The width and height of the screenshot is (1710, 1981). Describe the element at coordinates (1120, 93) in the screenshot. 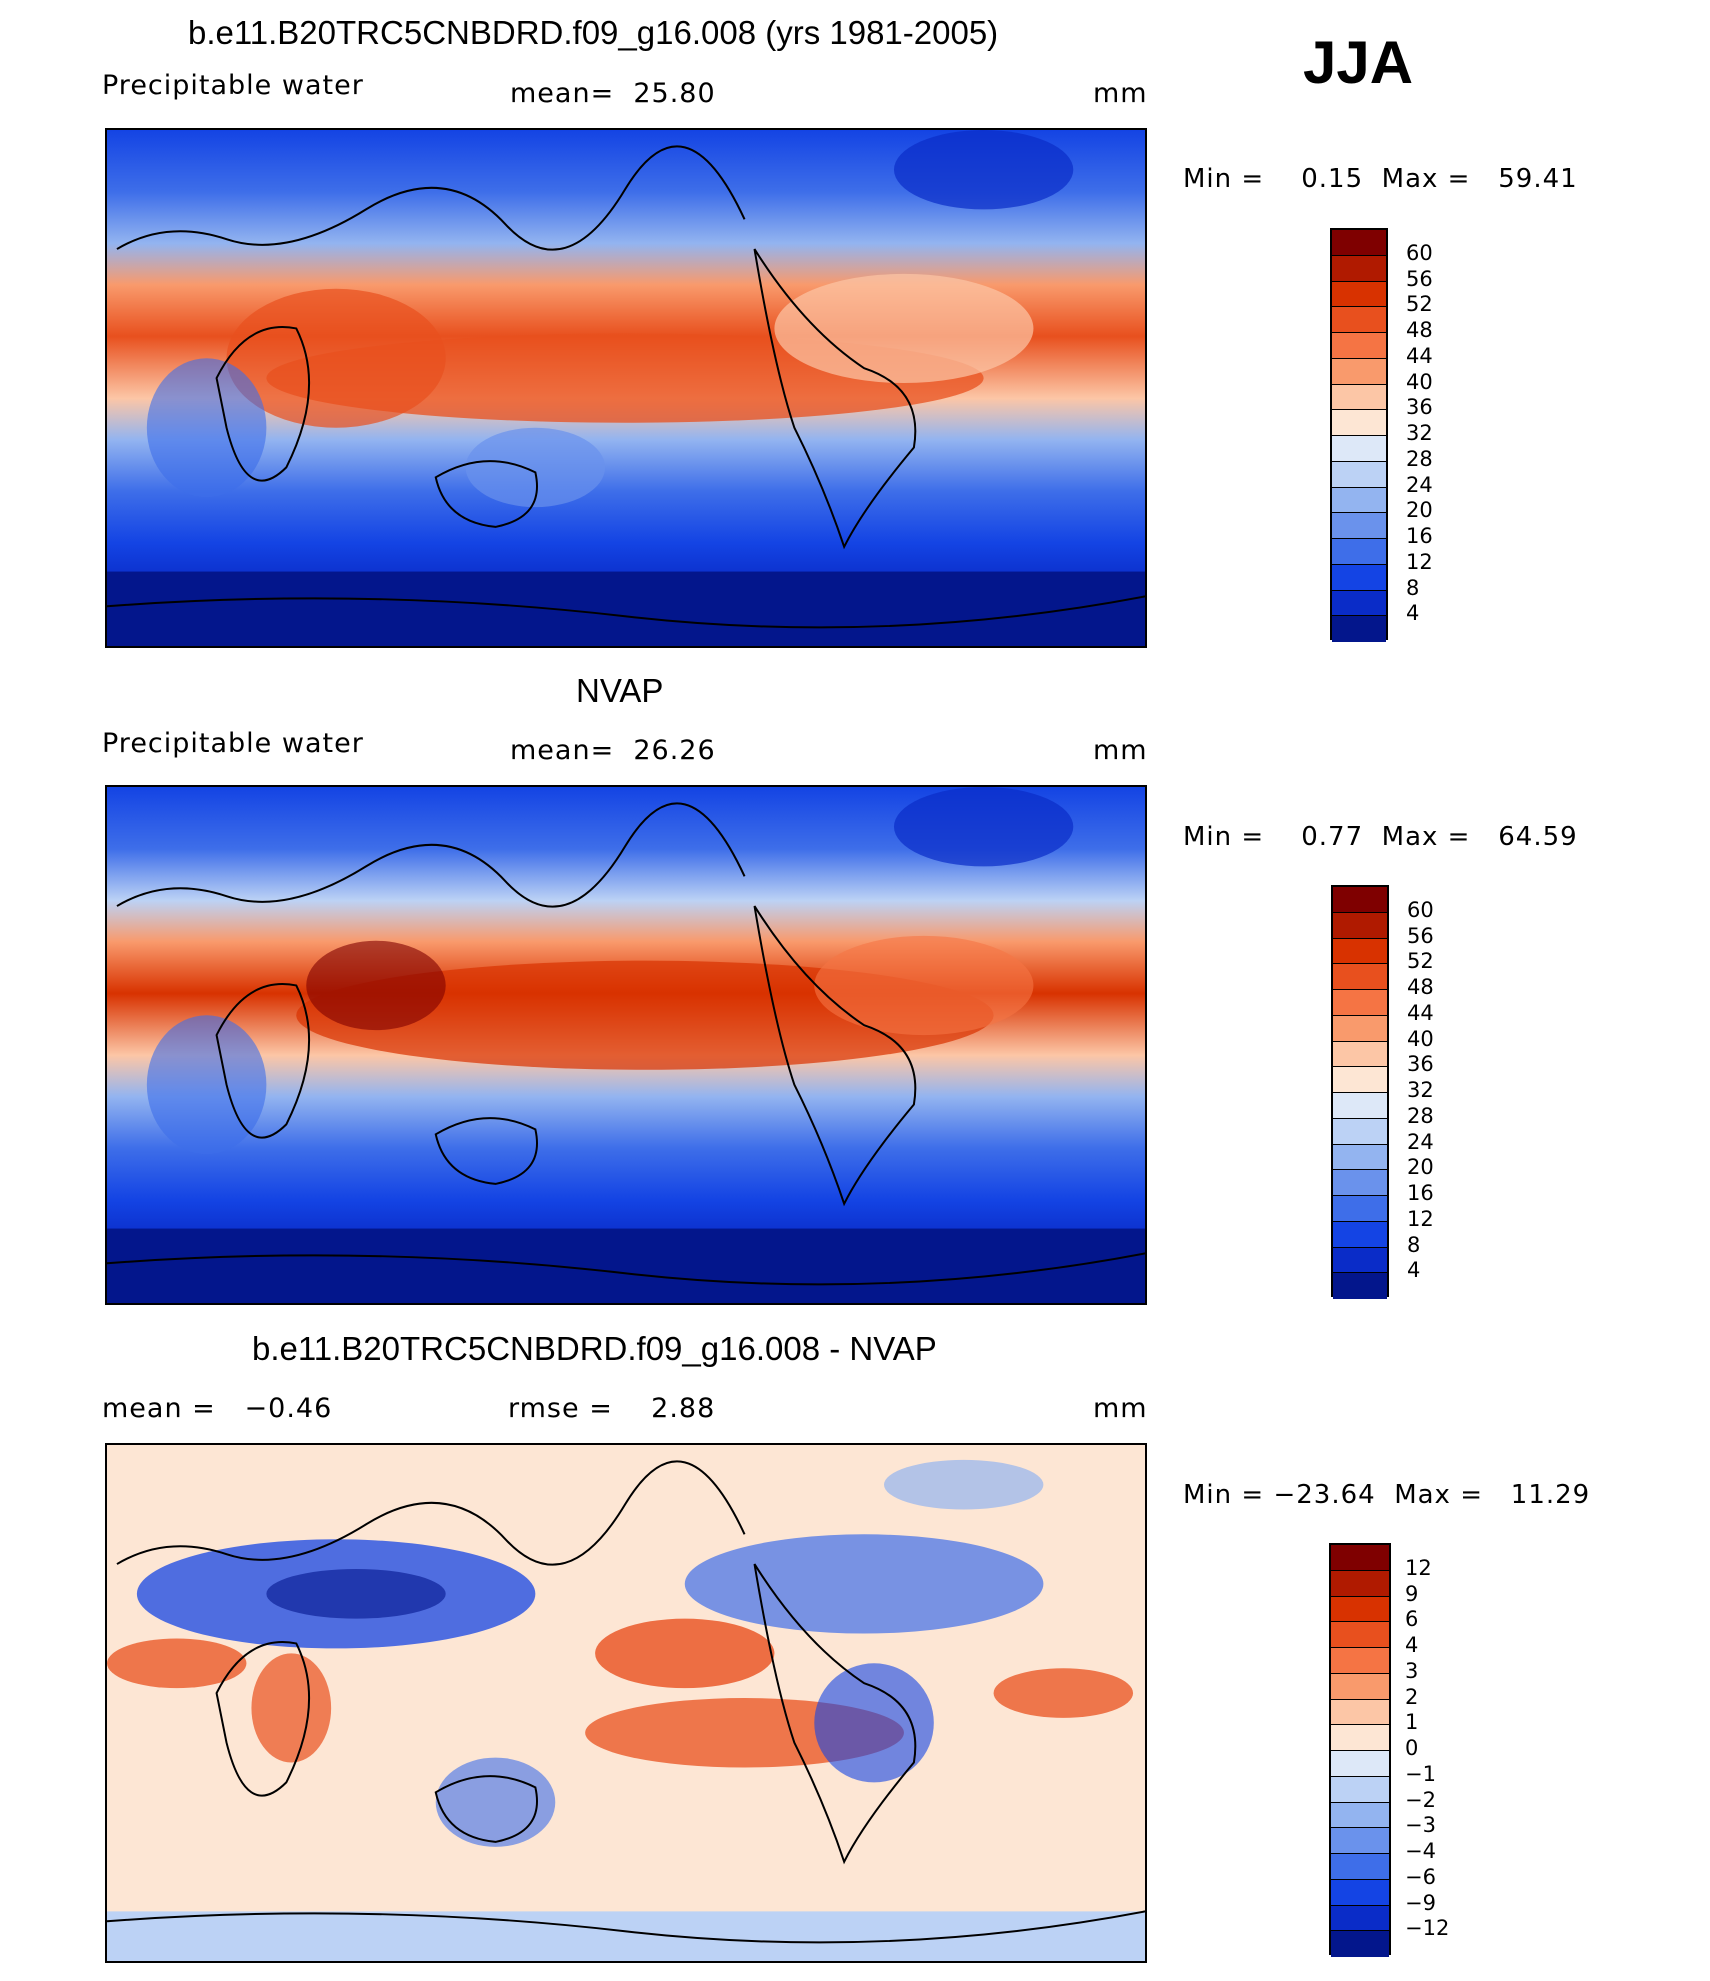

I see `panel-1-units: mm` at that location.